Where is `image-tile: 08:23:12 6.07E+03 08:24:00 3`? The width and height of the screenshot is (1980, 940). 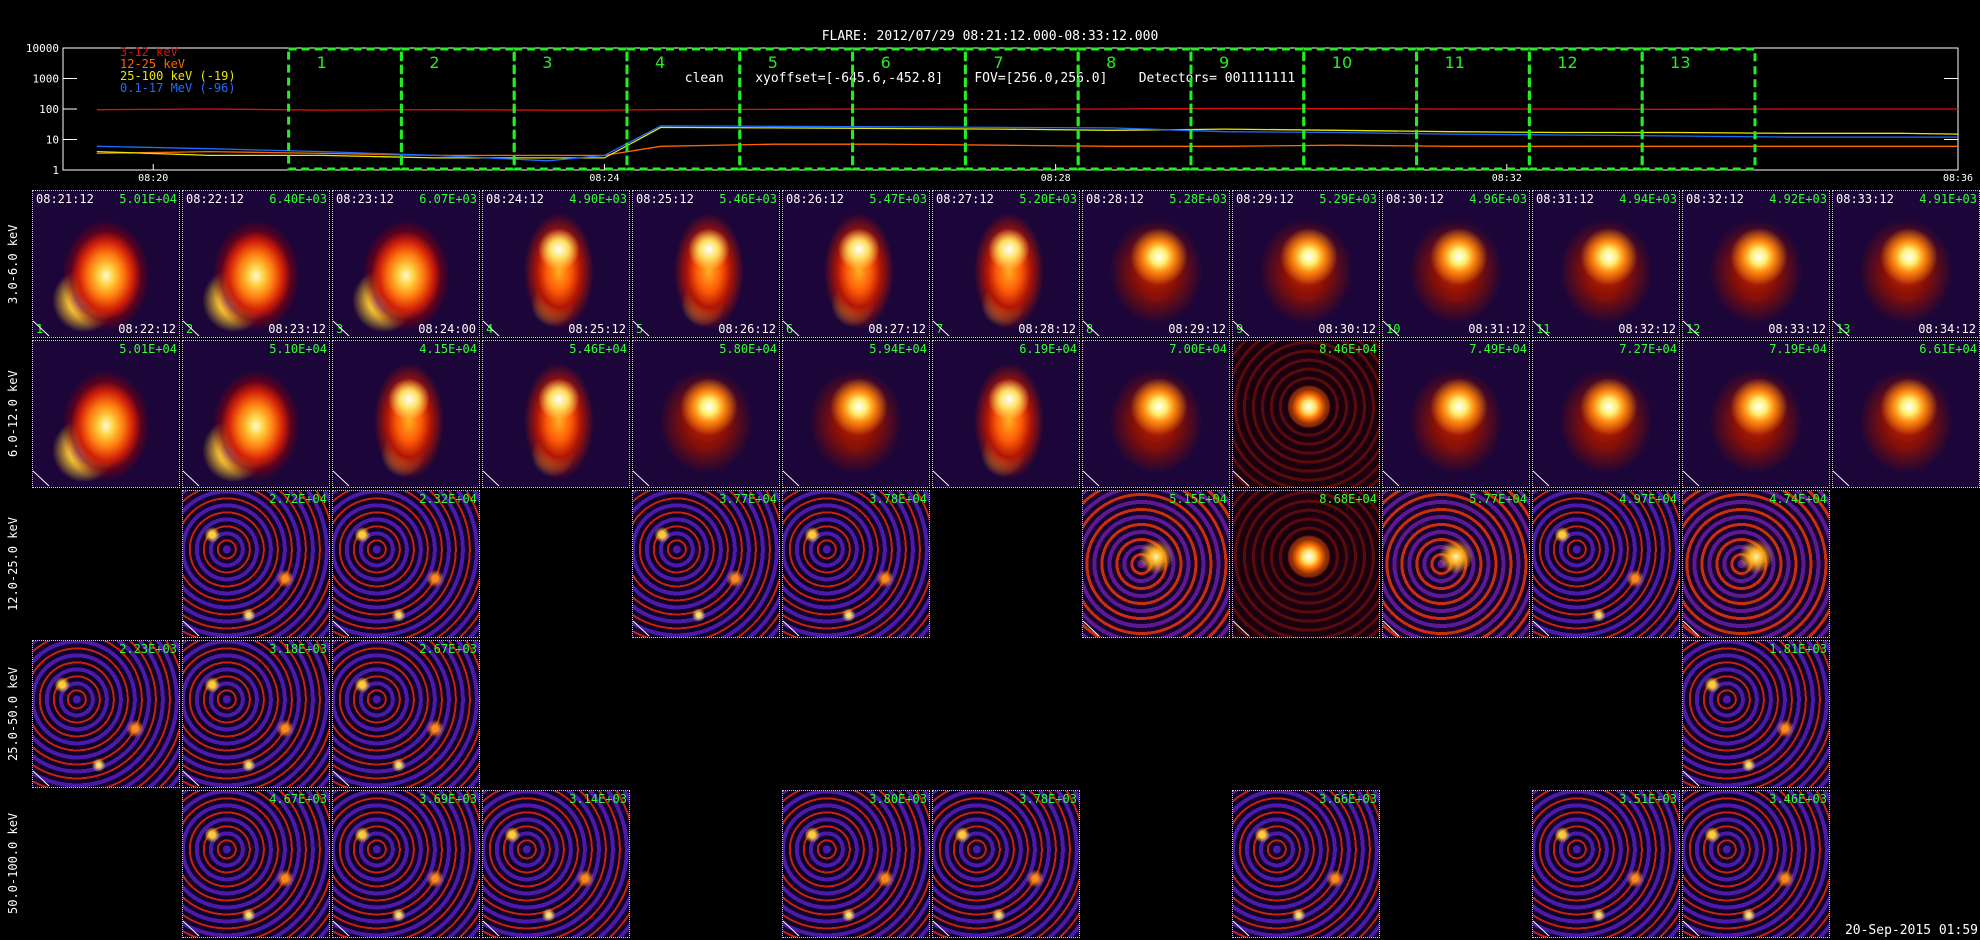 image-tile: 08:23:12 6.07E+03 08:24:00 3 is located at coordinates (406, 264).